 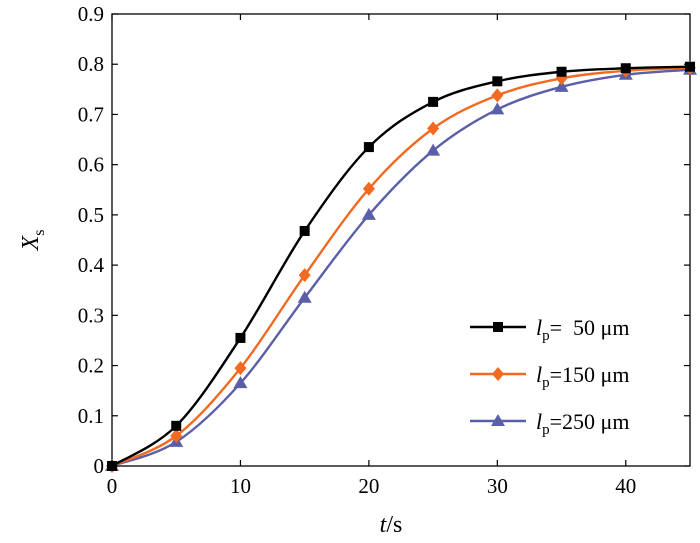 I want to click on legend: lp= 50 μm lp=150 μm lp=250 μm, so click(x=549, y=376).